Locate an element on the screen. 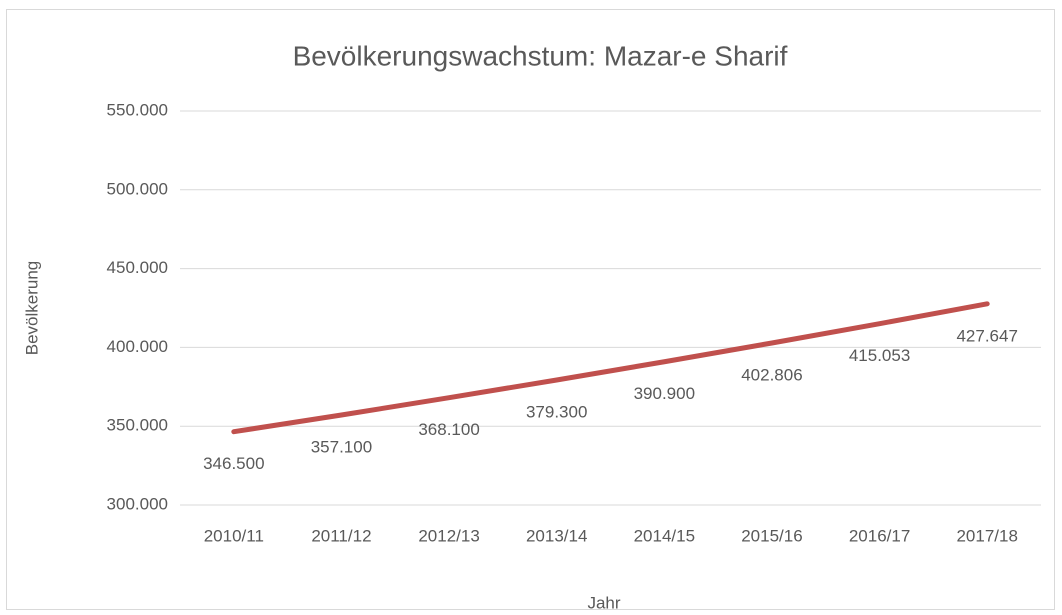  x-tick-label: 2012/13 is located at coordinates (448, 535).